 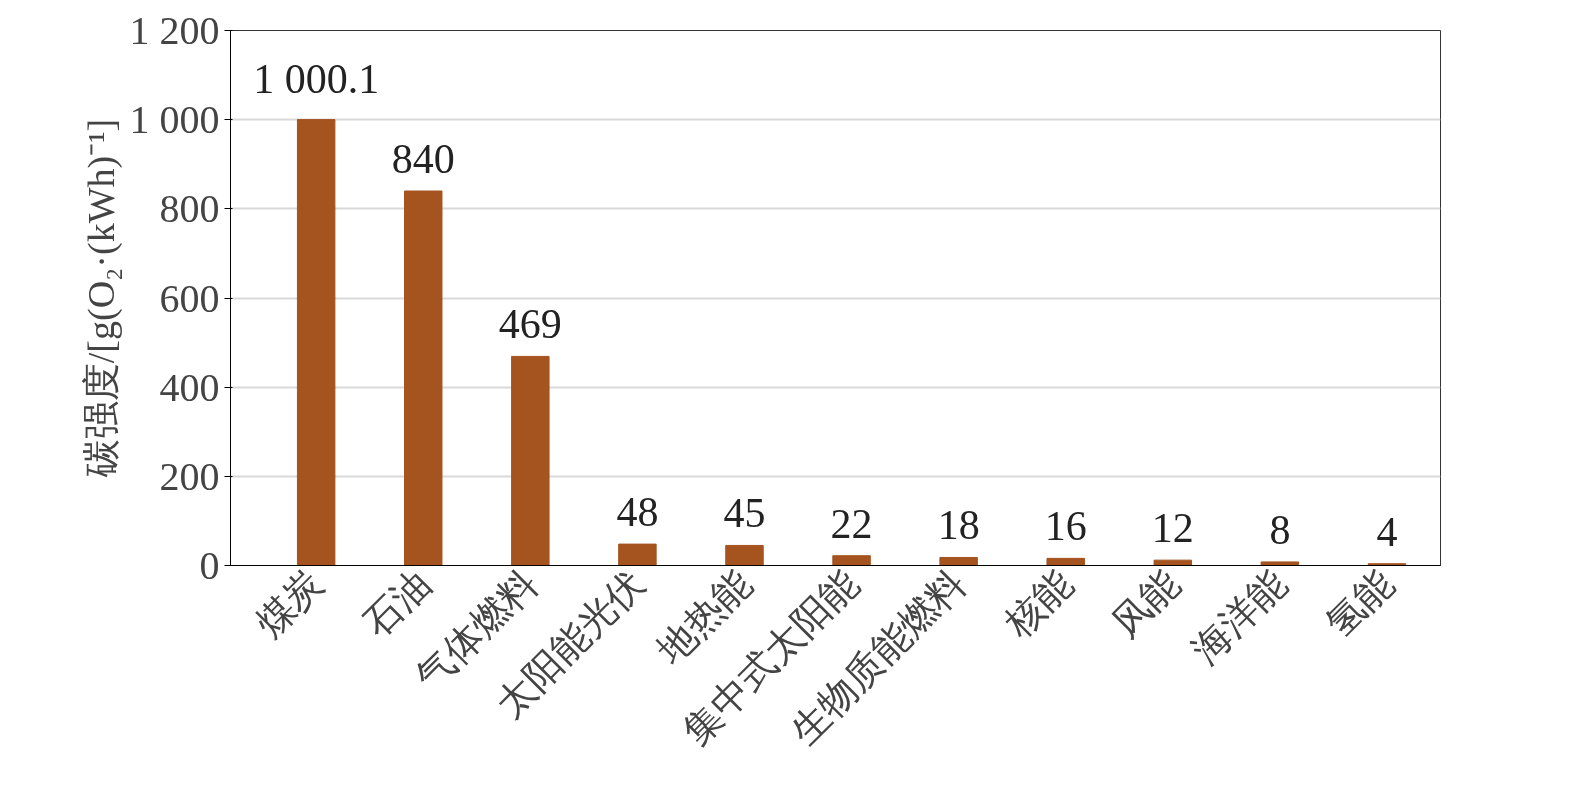 I want to click on y-tick-label: 800, so click(x=189, y=209).